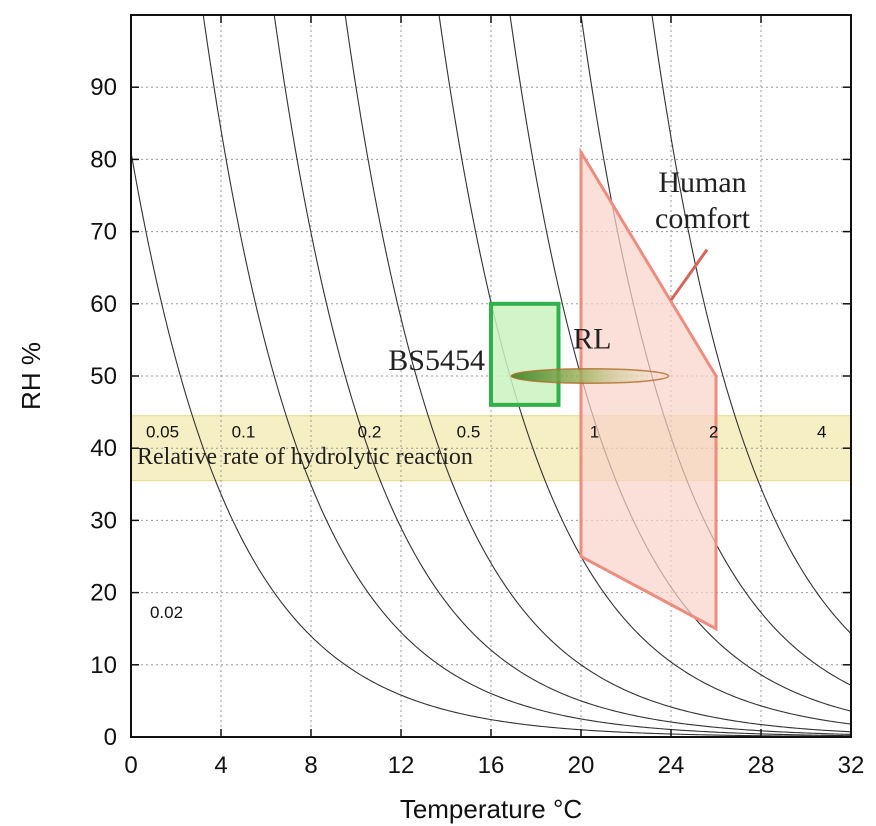  I want to click on y-tick-label: 50, so click(103, 376).